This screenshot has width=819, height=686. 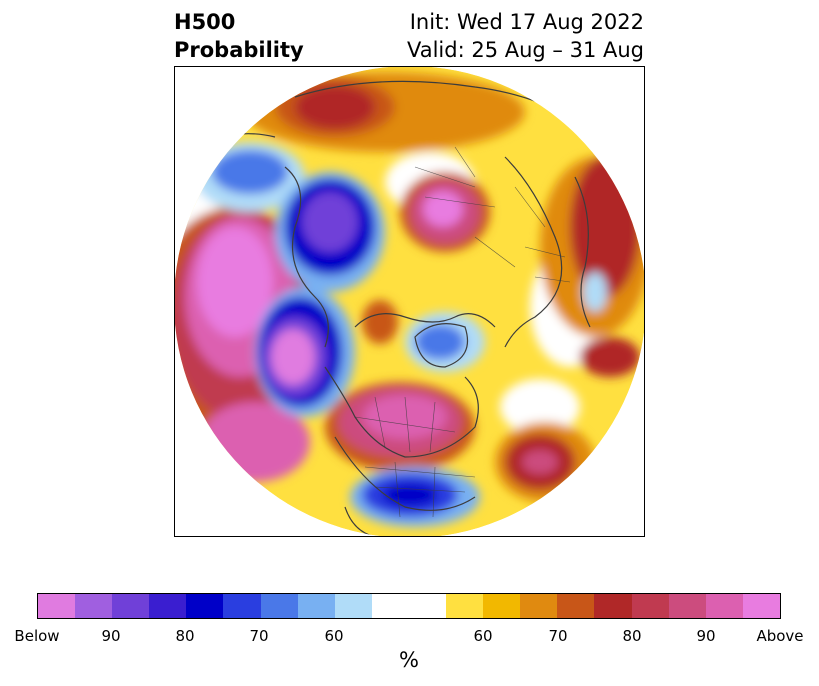 I want to click on init-date-label: Init: Wed 17 Aug 2022, so click(x=526, y=22).